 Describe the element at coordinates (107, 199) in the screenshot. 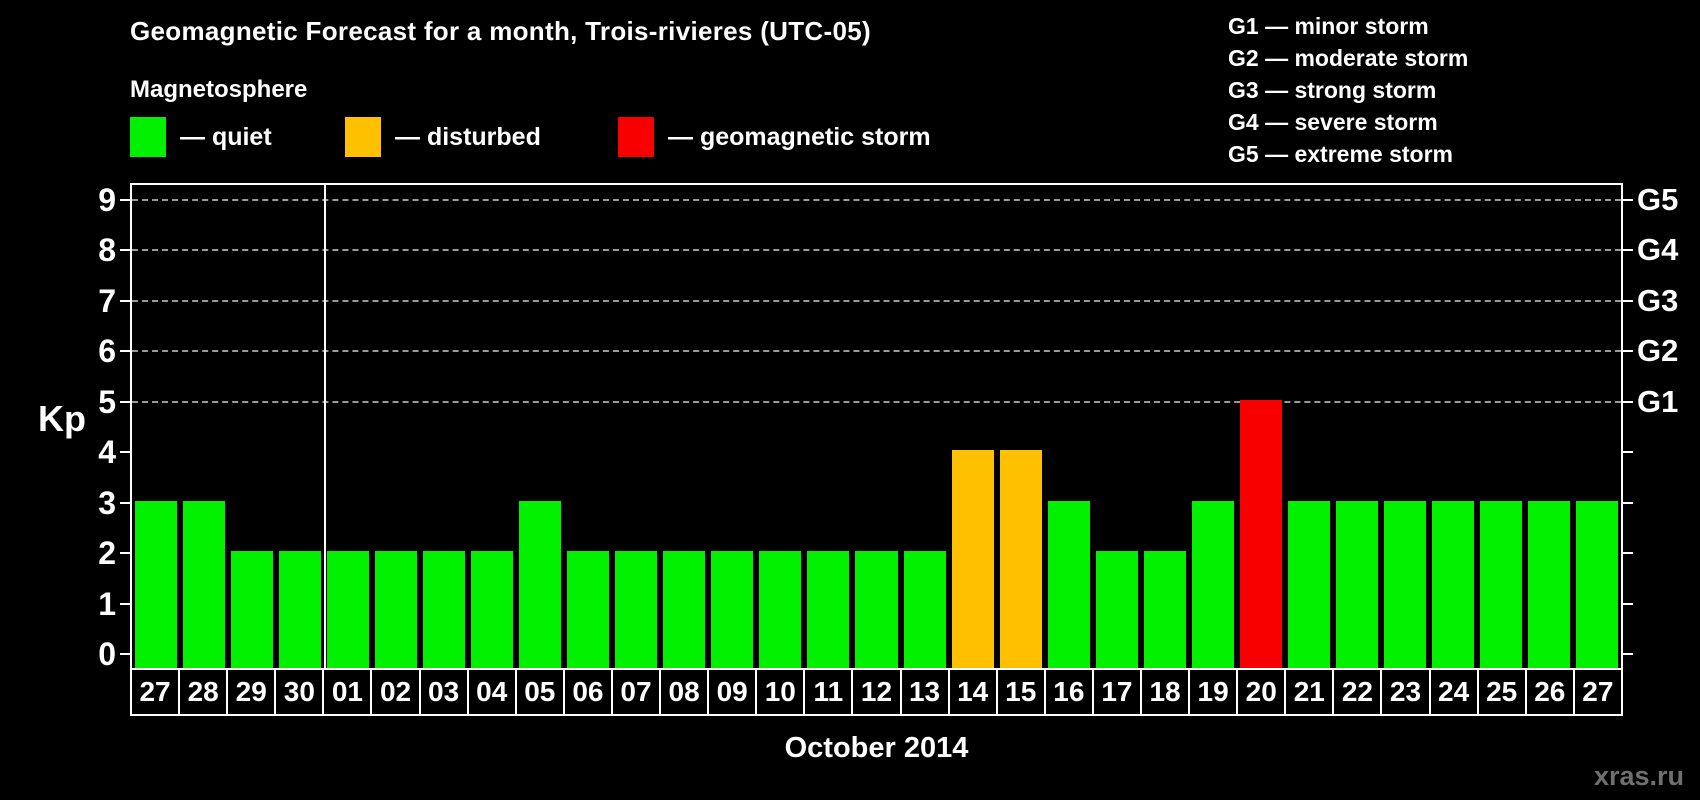

I see `kp-tick-label: 9` at that location.